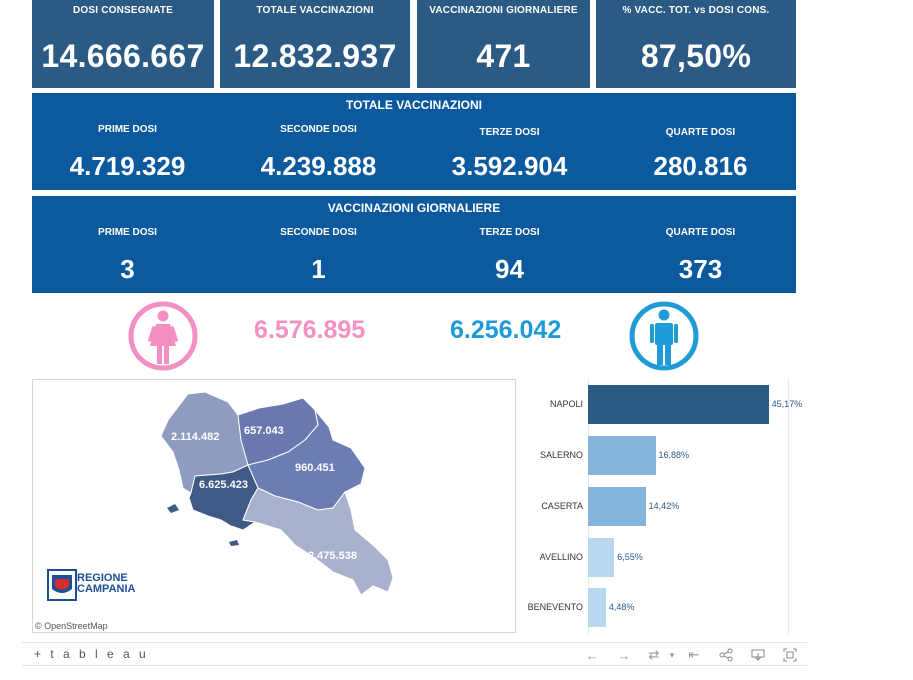 This screenshot has height=680, width=913. I want to click on kpi-percentuale: % VACC. TOT. vs DOSI CONS. 87,50%, so click(696, 44).